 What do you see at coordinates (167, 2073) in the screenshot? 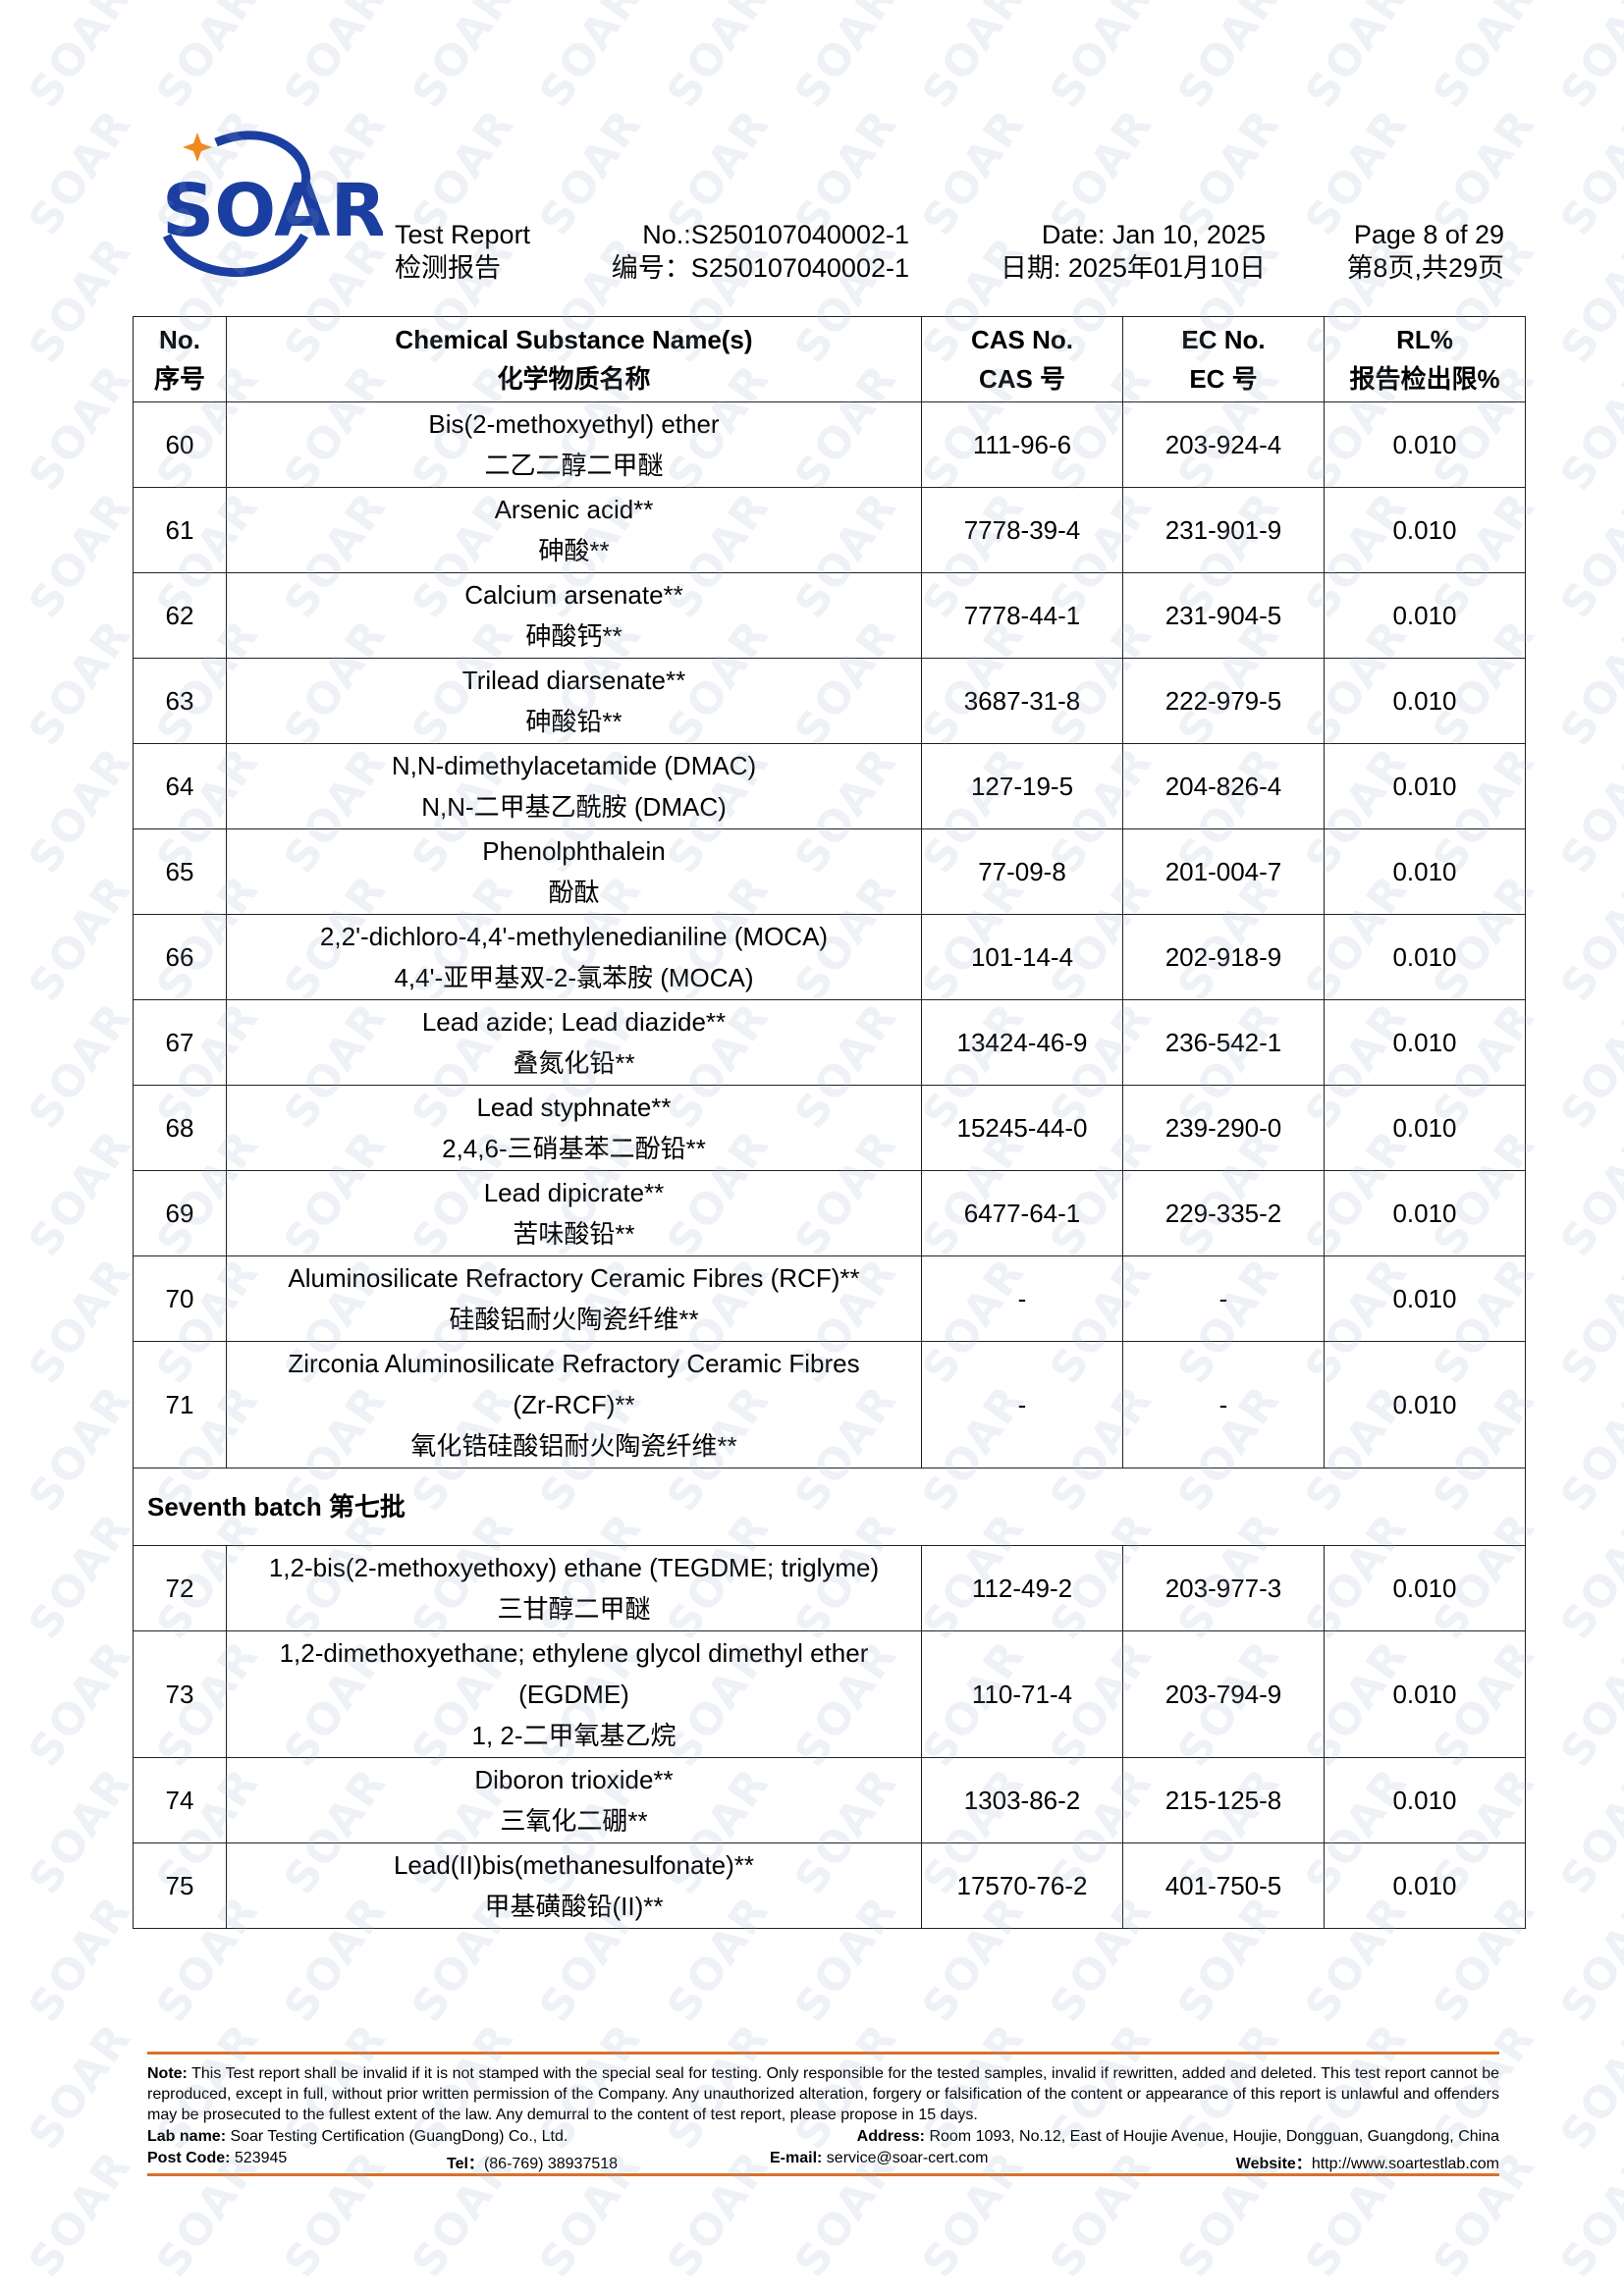
I see `note-label: Note:` at bounding box center [167, 2073].